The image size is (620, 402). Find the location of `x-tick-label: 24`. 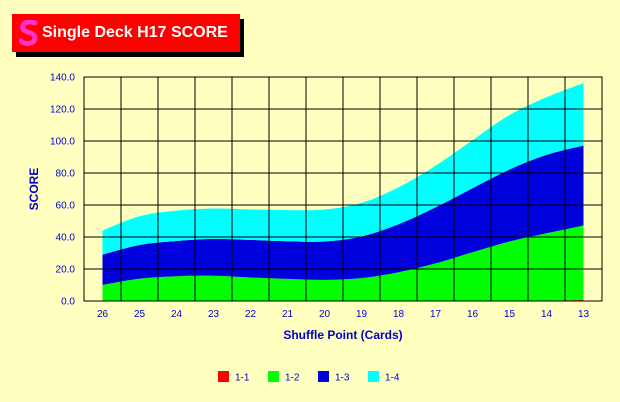

x-tick-label: 24 is located at coordinates (177, 314).